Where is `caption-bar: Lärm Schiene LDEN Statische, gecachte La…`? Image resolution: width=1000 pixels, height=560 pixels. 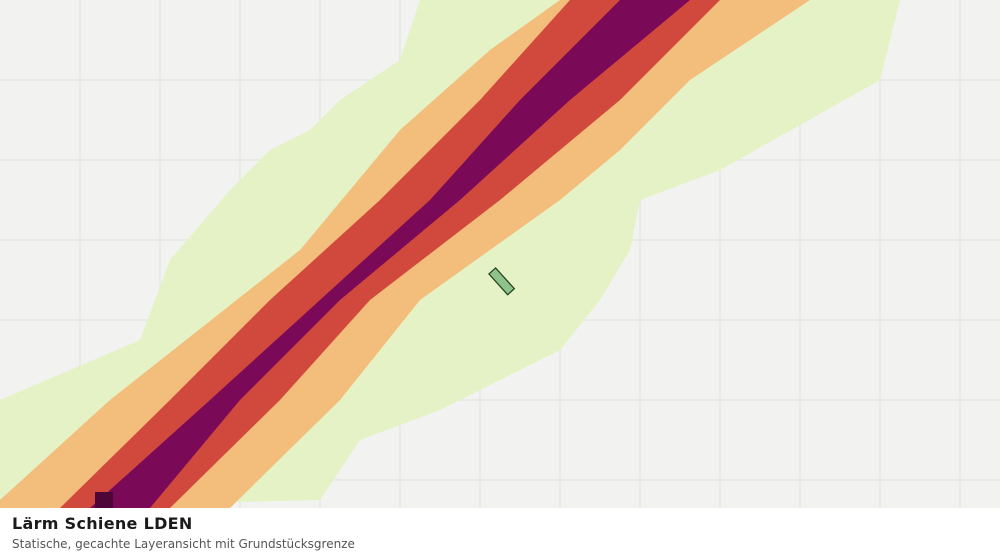 caption-bar: Lärm Schiene LDEN Statische, gecachte La… is located at coordinates (500, 534).